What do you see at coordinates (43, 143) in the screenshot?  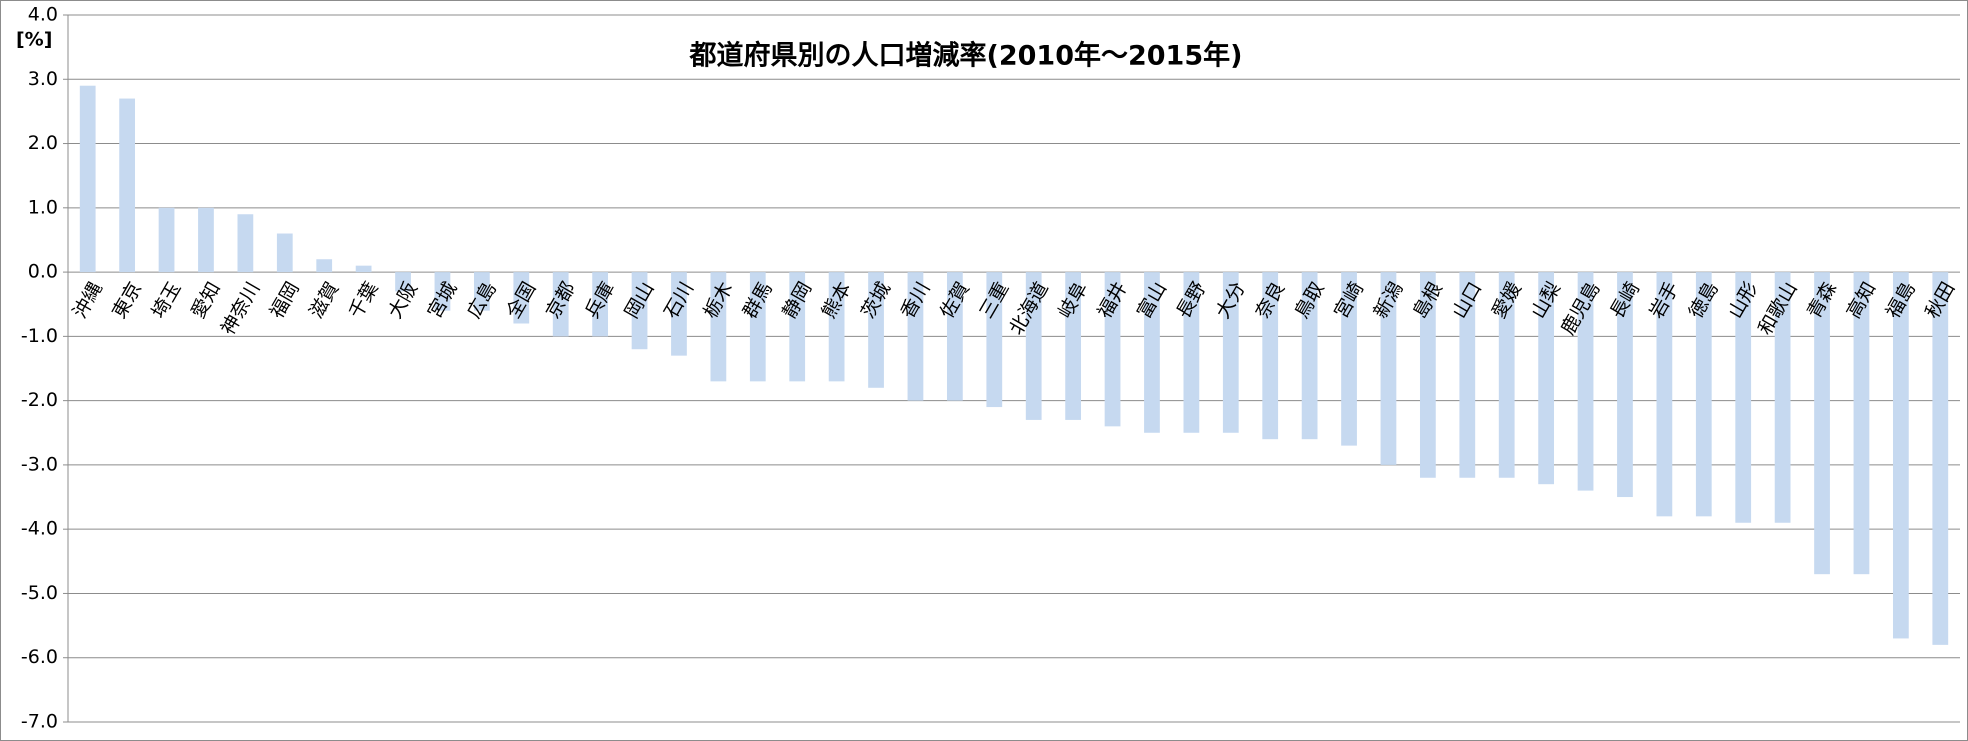 I see `y-tick-label: 2.0` at bounding box center [43, 143].